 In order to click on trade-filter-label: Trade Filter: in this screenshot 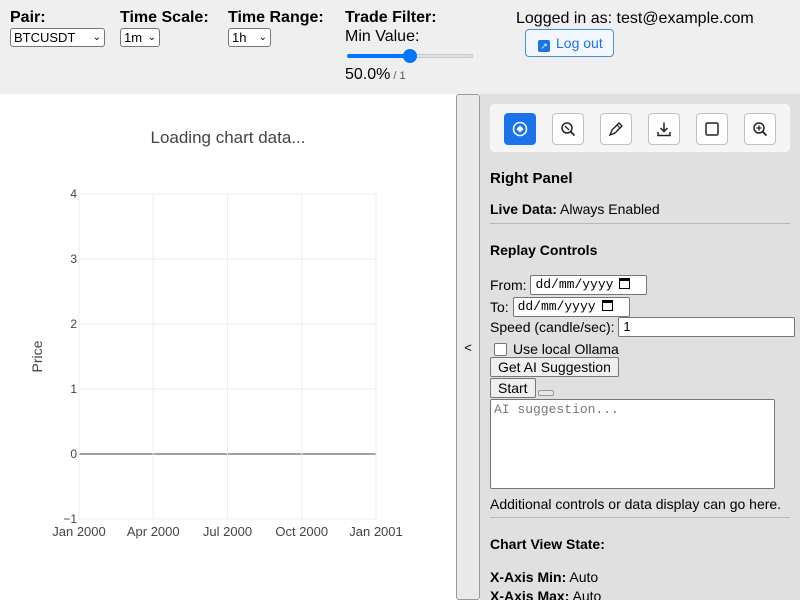, I will do `click(391, 17)`.